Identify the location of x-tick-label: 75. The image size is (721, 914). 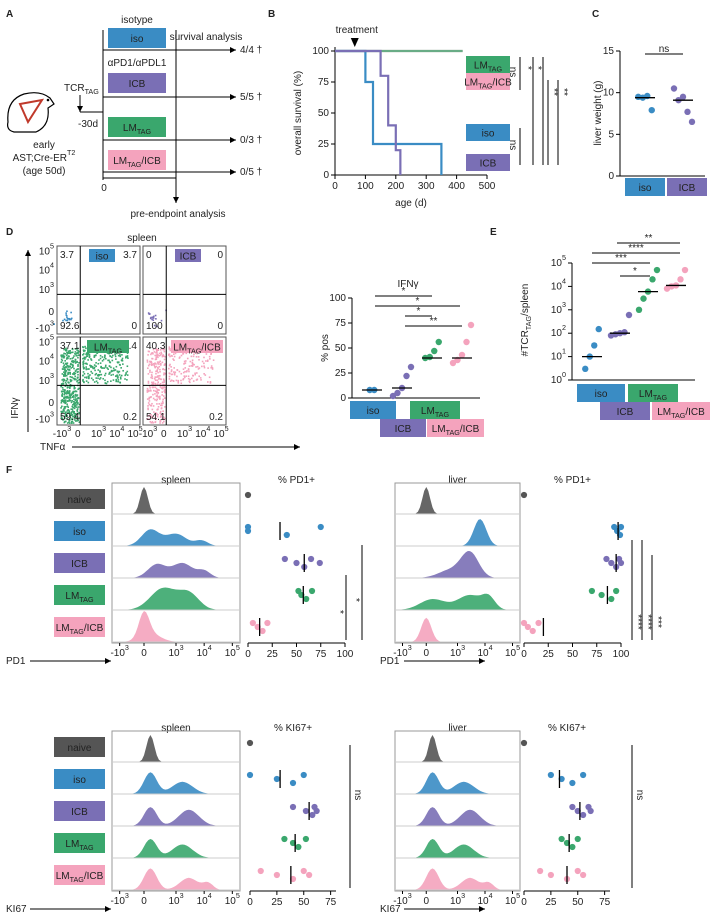
(331, 902).